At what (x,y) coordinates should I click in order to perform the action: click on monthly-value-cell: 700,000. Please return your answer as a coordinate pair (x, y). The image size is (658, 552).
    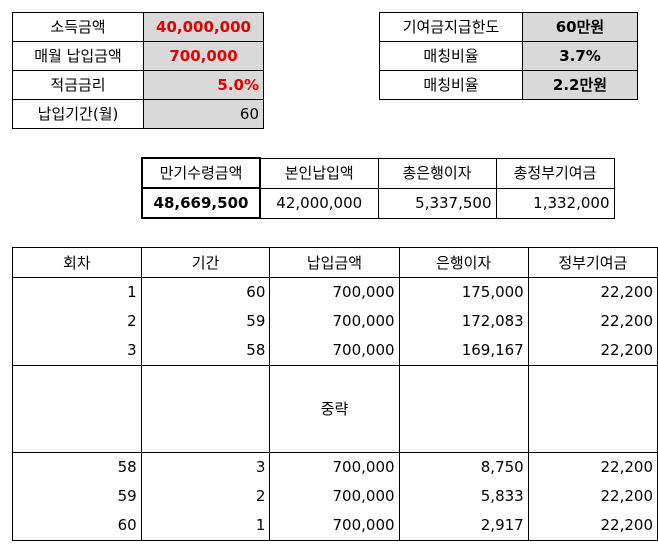
    Looking at the image, I should click on (203, 56).